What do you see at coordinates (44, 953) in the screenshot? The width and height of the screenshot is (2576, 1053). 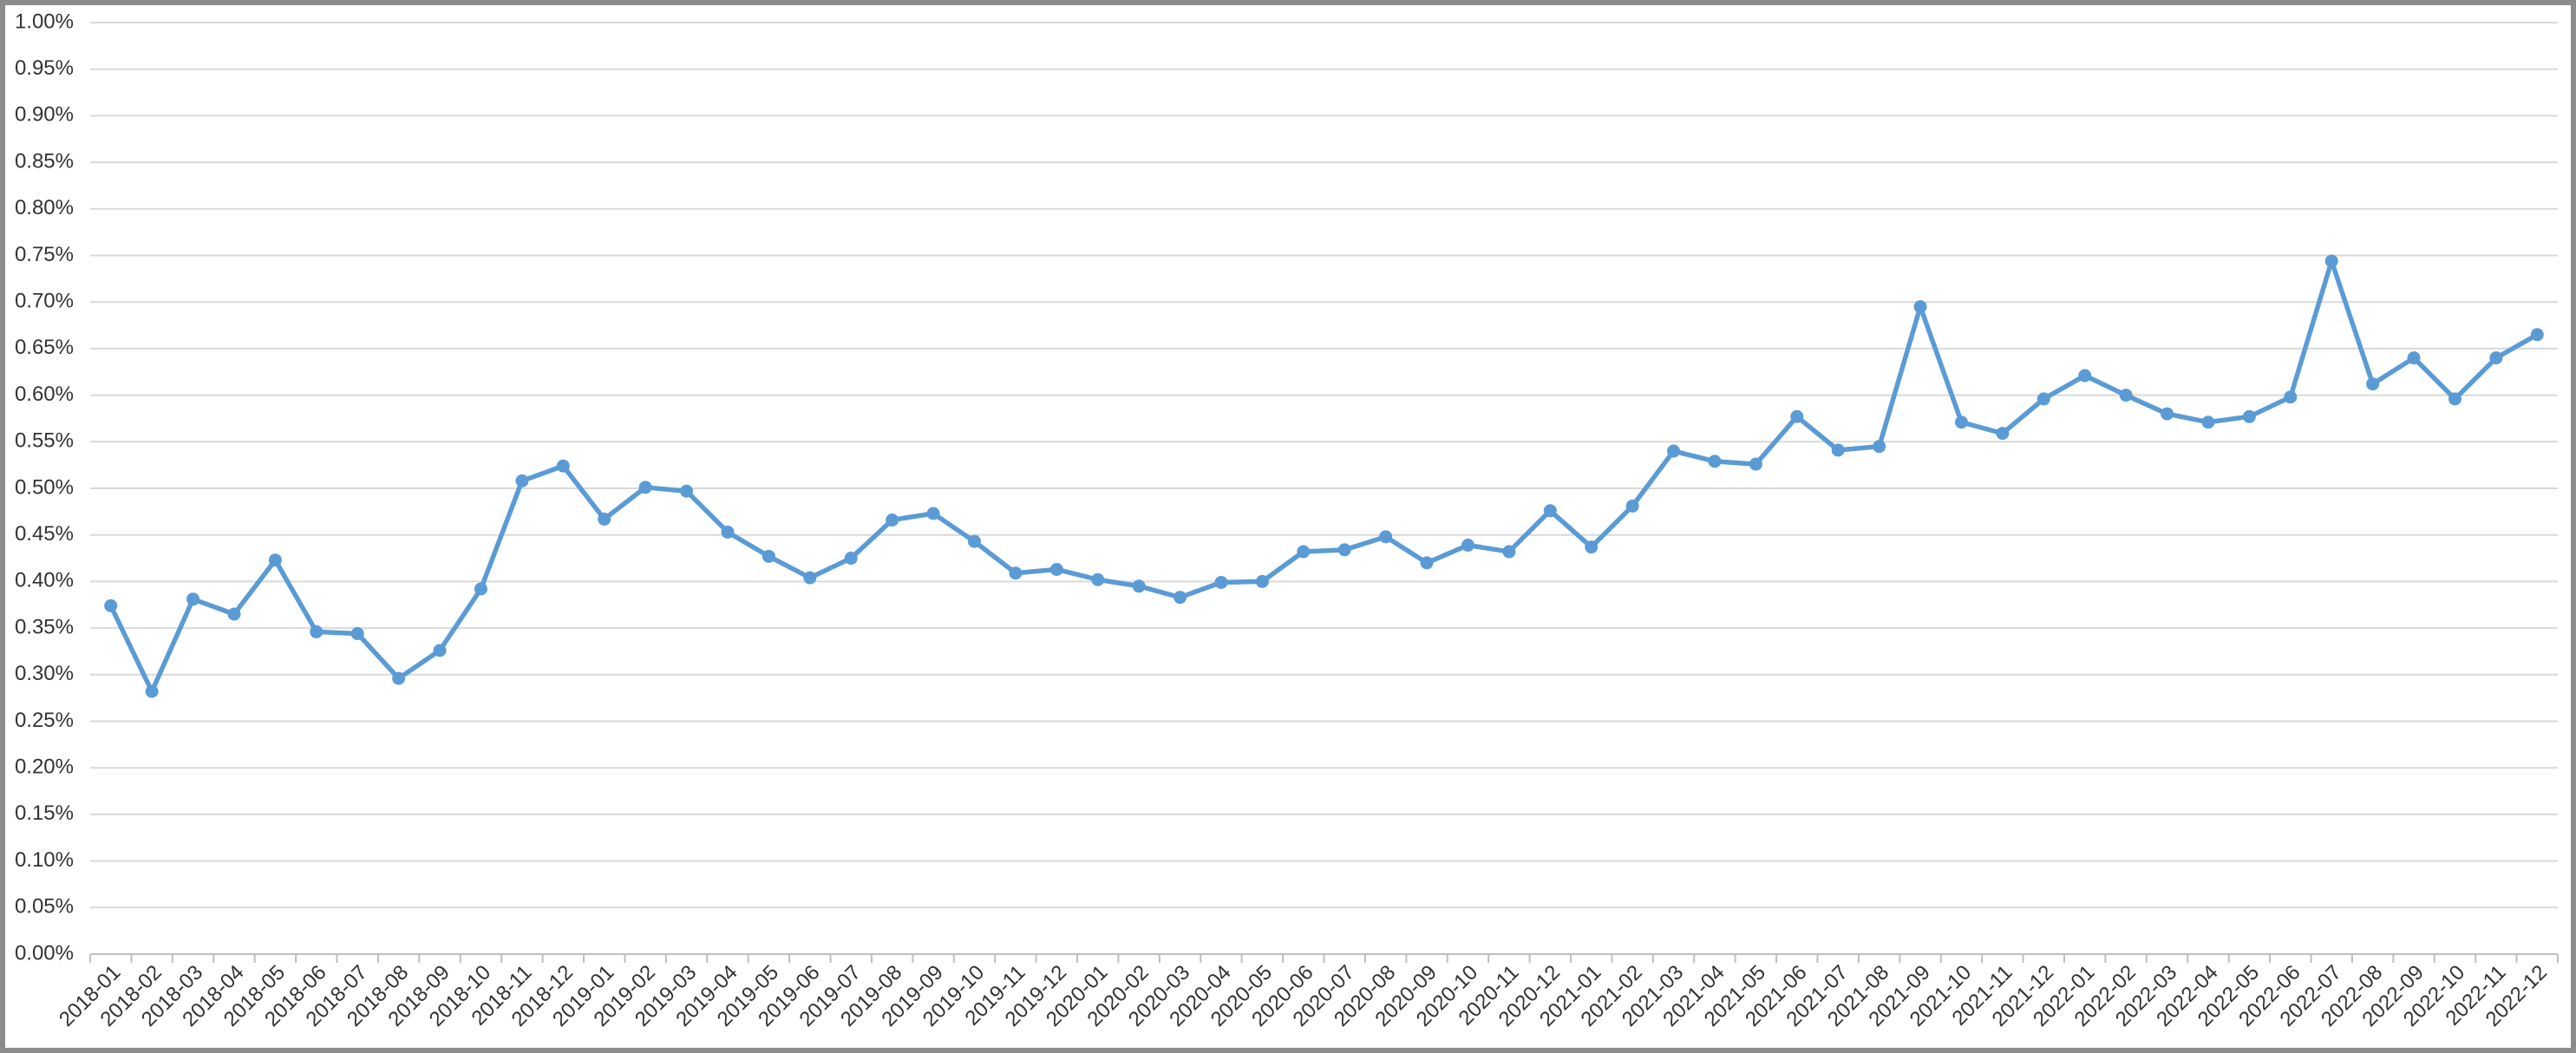 I see `y-tick-label: 0.00%` at bounding box center [44, 953].